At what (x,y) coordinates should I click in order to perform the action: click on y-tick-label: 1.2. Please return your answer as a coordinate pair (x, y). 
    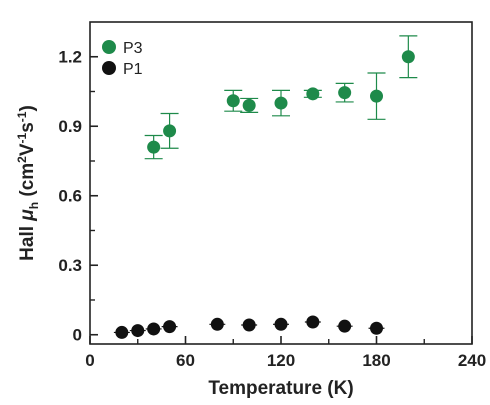
    Looking at the image, I should click on (70, 57).